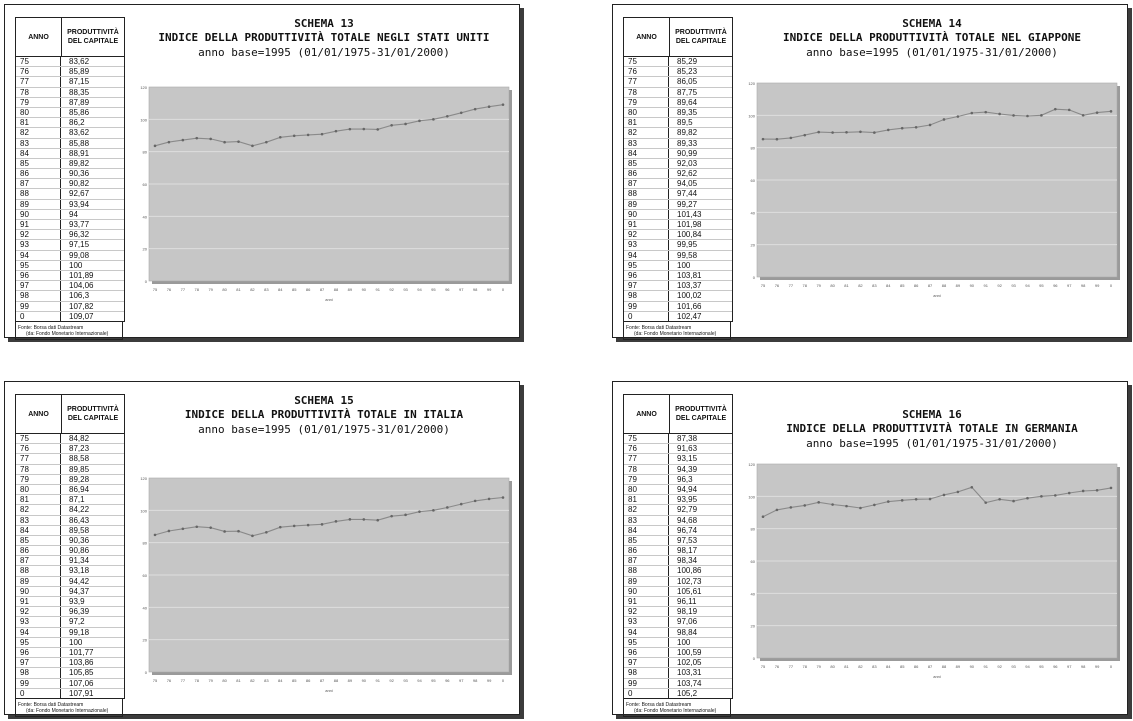 The image size is (1133, 721). I want to click on cell-value: 102,47, so click(689, 316).